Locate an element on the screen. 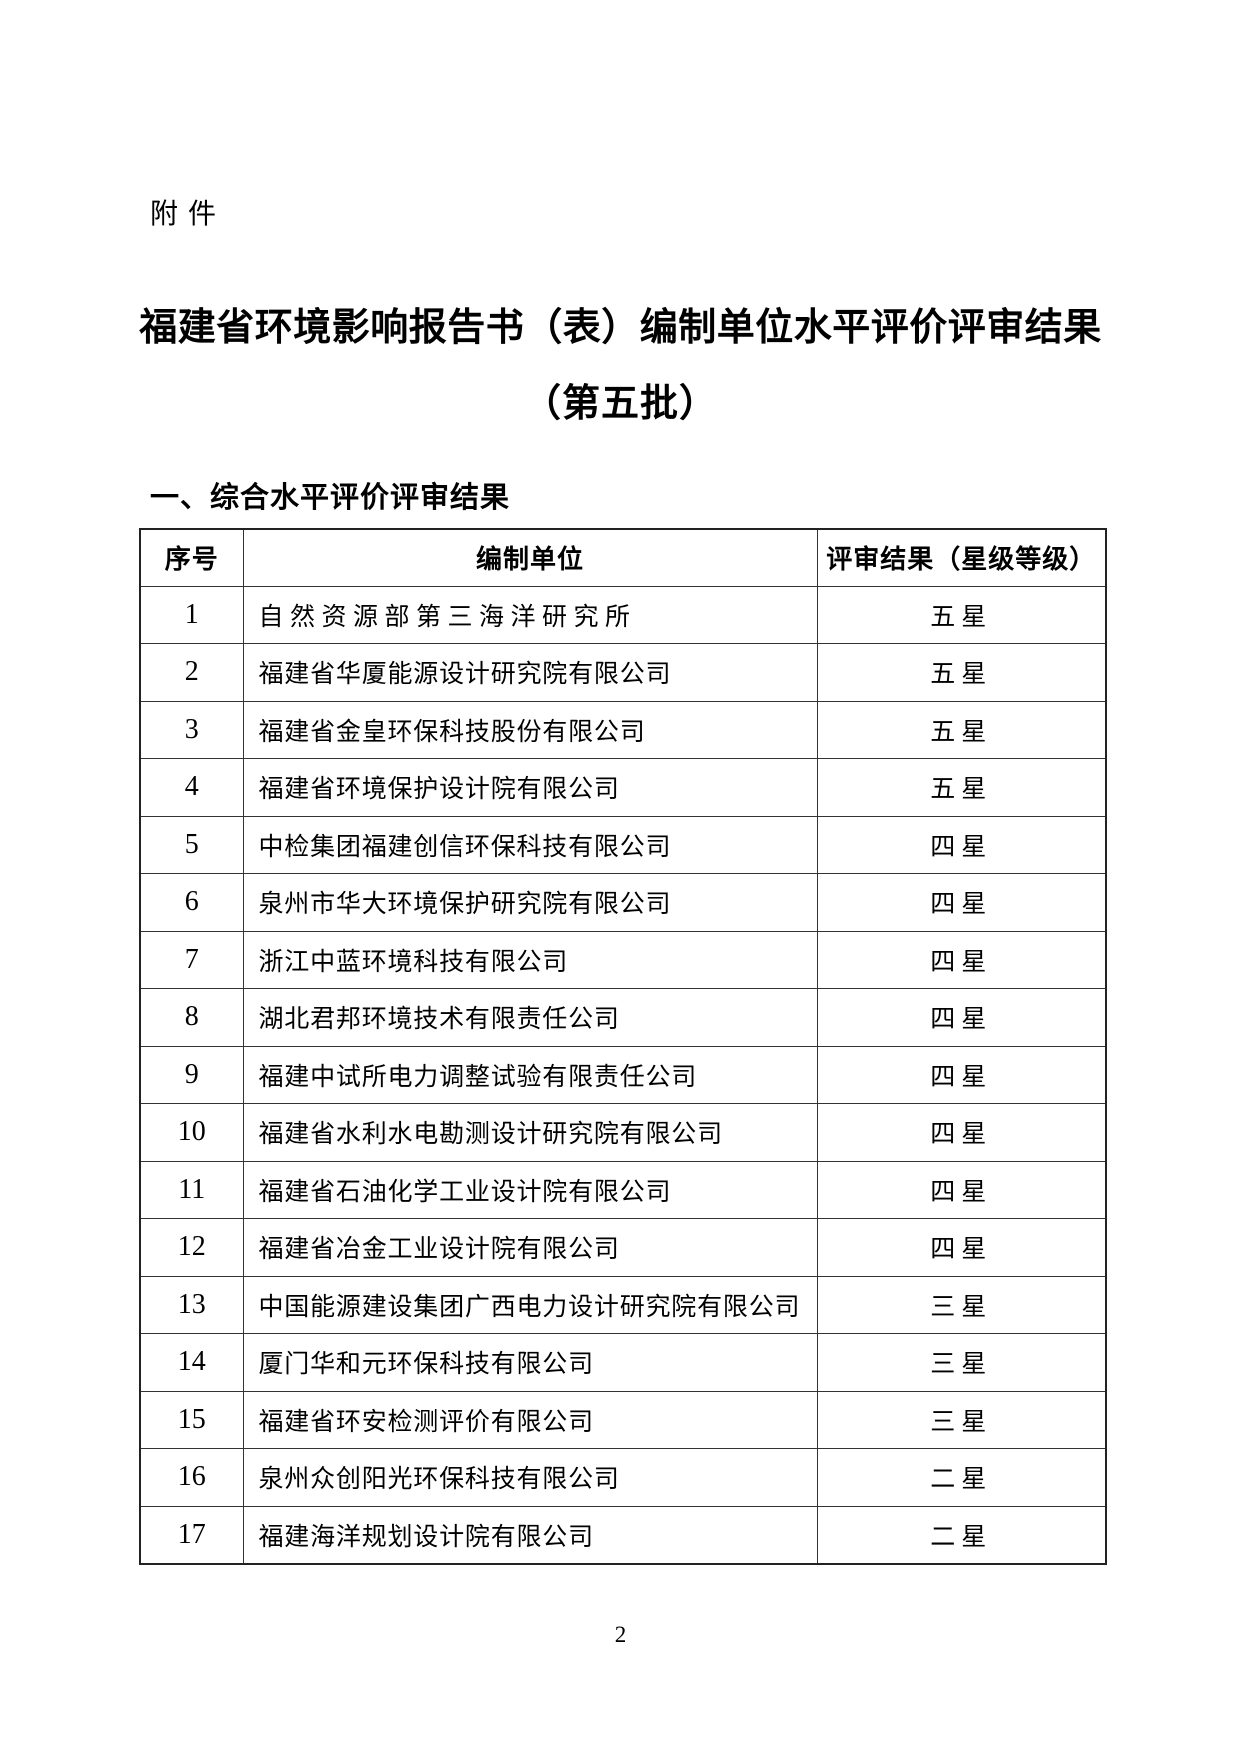 The image size is (1241, 1754). unit-name-cell: 福建省冶金工业设计院有限公司 is located at coordinates (530, 1247).